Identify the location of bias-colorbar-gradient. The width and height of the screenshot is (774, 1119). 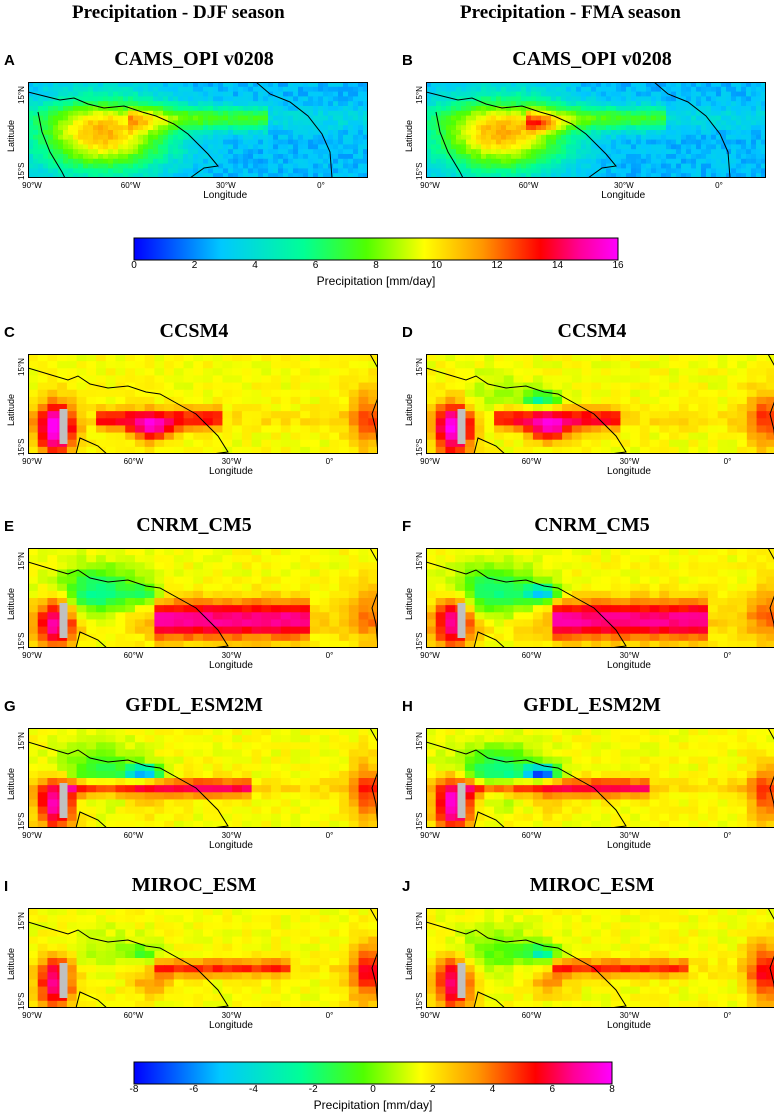
(373, 1073).